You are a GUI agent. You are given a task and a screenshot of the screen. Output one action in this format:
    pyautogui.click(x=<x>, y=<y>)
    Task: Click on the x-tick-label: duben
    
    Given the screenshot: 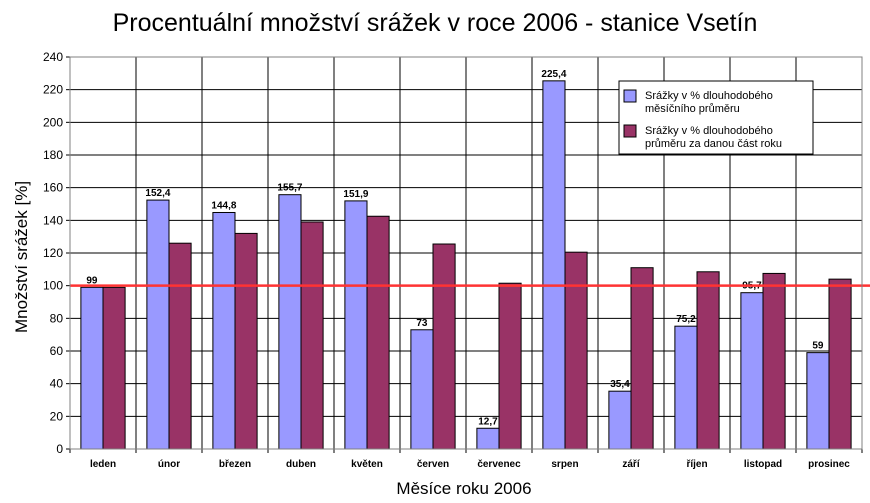 What is the action you would take?
    pyautogui.click(x=301, y=464)
    